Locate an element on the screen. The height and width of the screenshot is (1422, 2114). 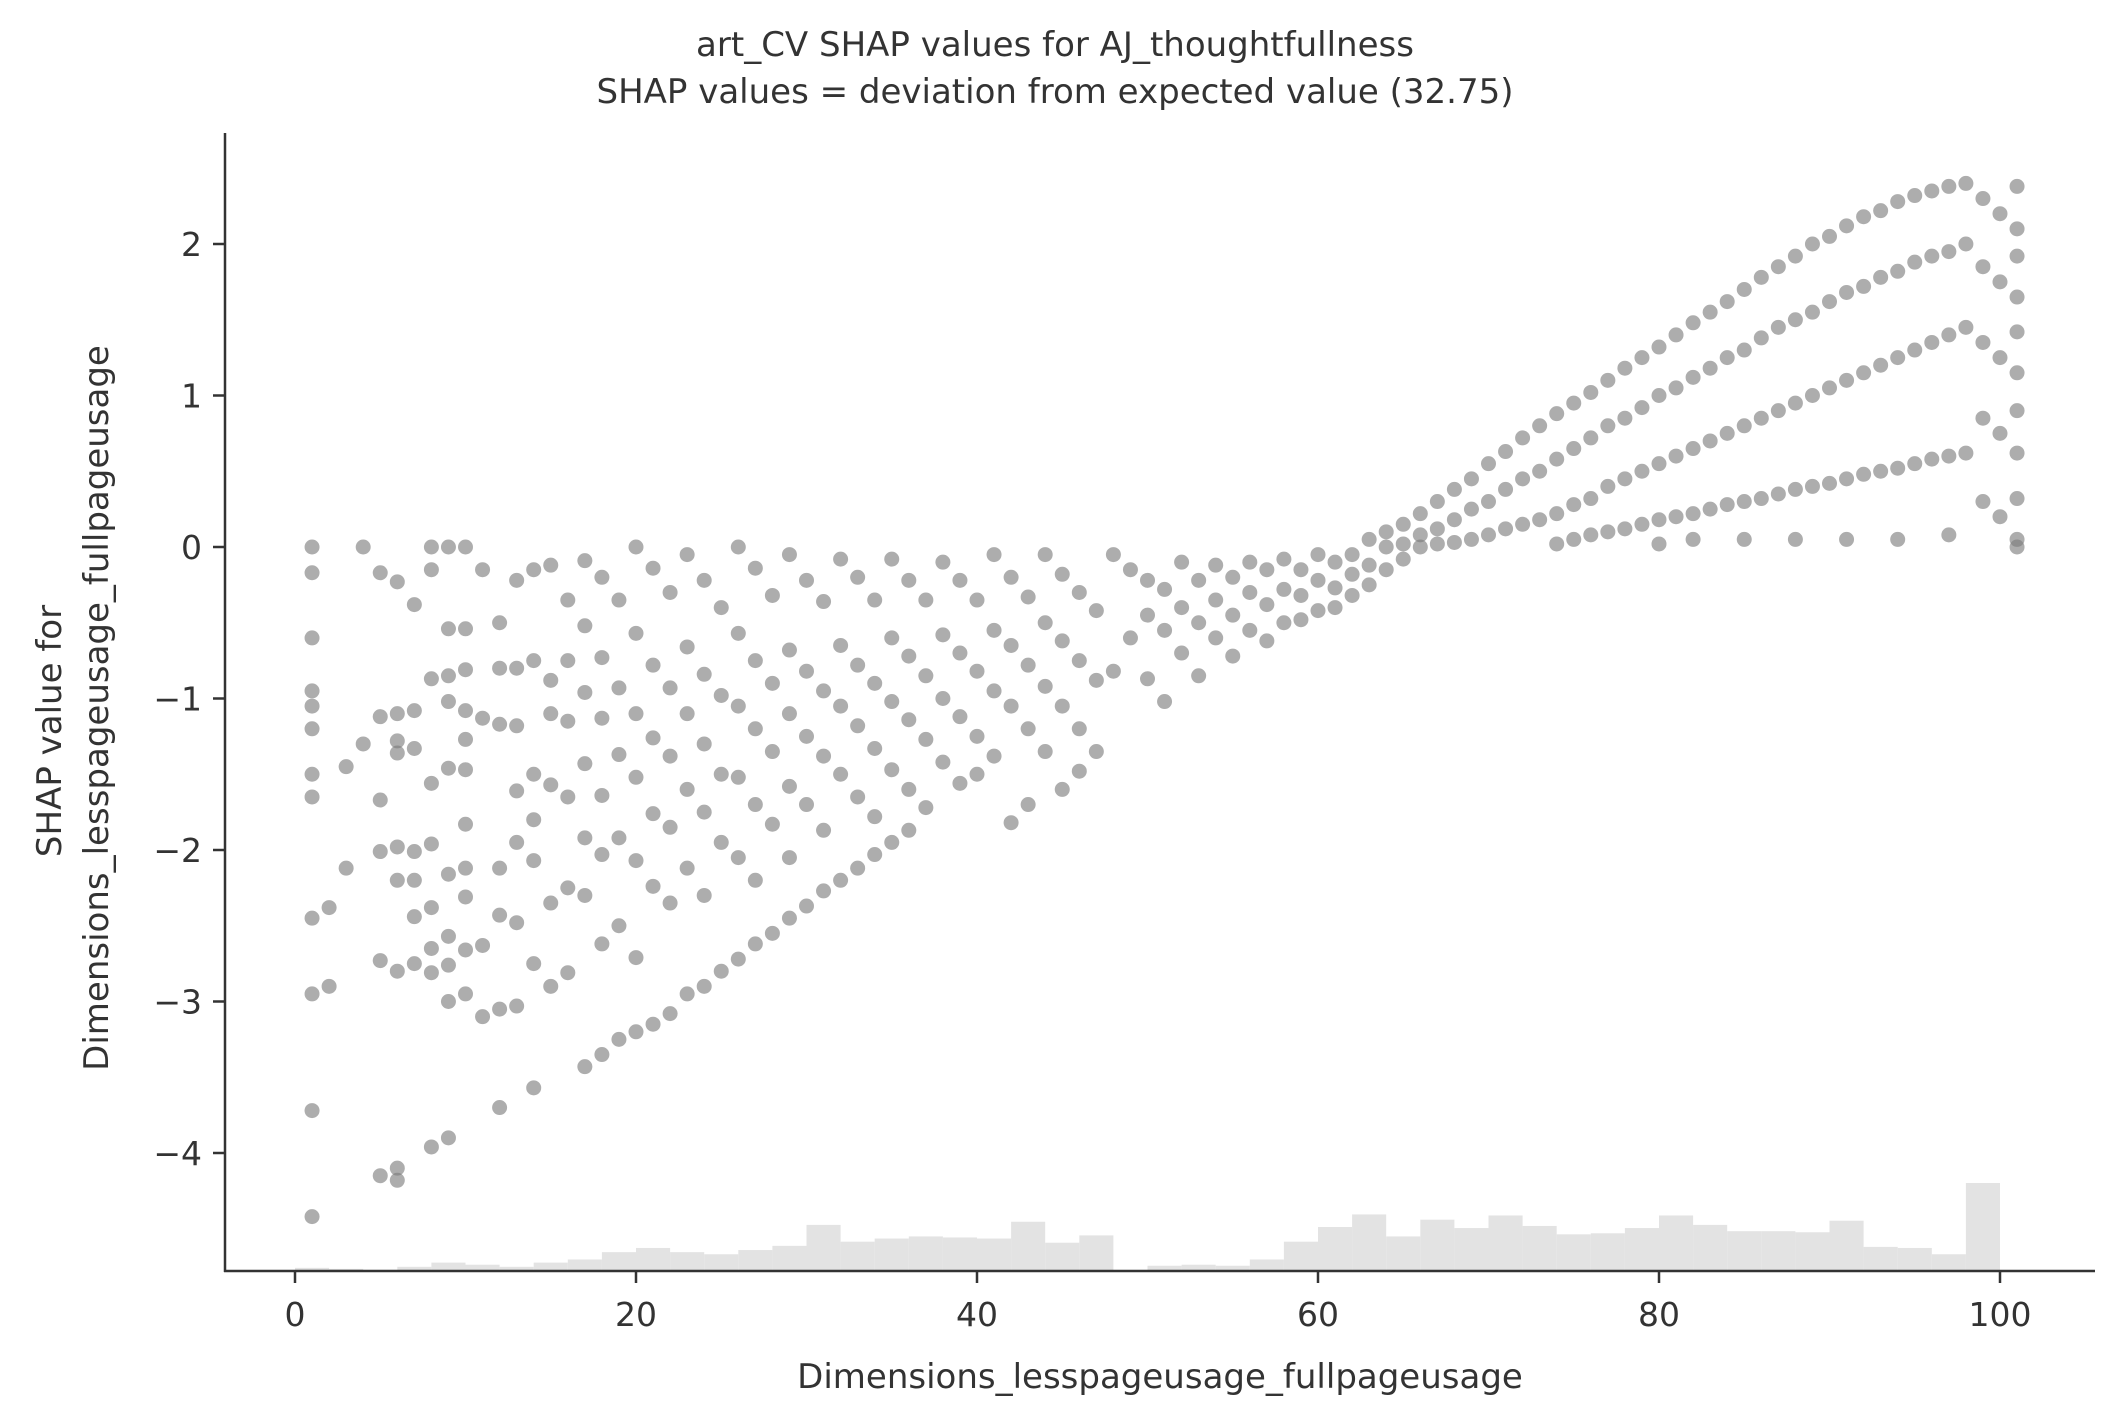
x-axis-ticks: 0 20 40 60 80 100 is located at coordinates (1158, 1302).